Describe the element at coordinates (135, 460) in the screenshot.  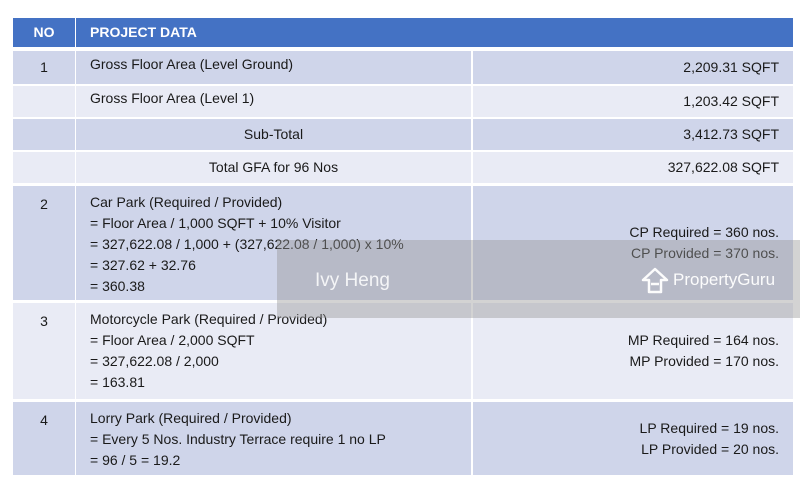
I see `text-line: = 96 / 5 = 19.2` at that location.